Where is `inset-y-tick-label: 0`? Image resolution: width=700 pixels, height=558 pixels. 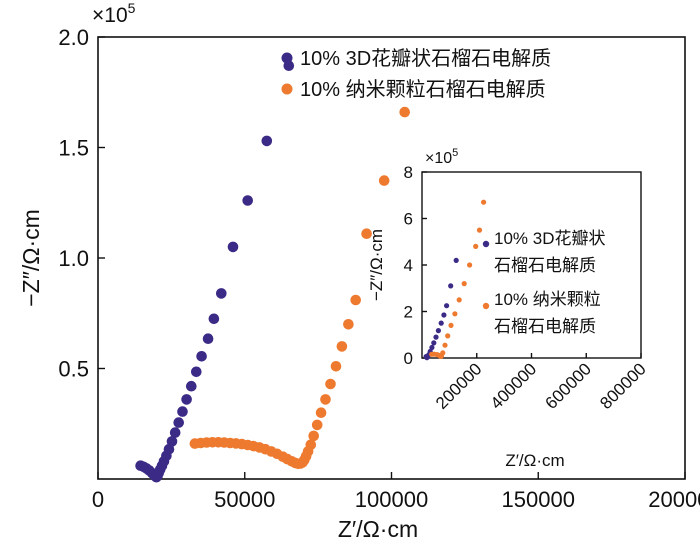 inset-y-tick-label: 0 is located at coordinates (408, 358).